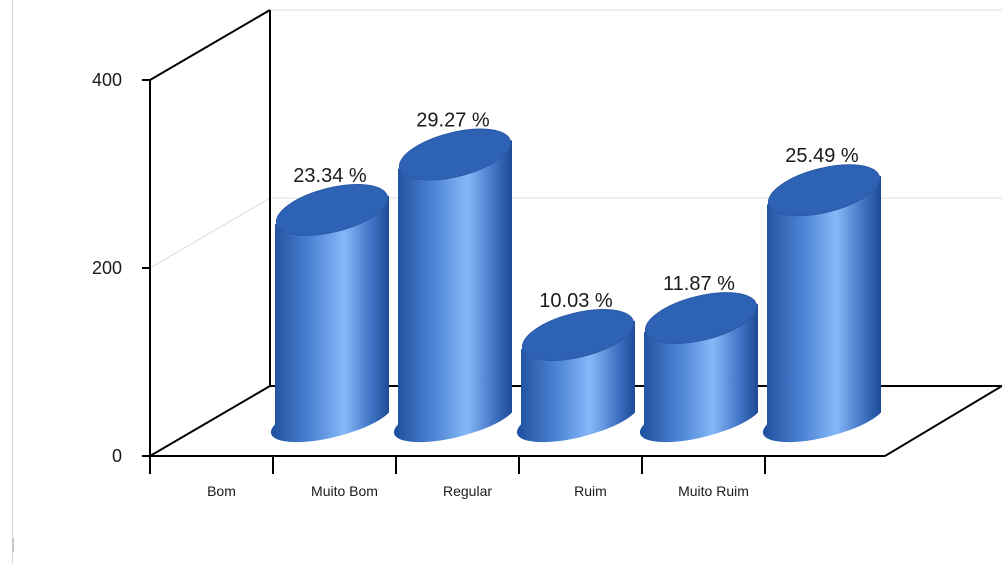 This screenshot has width=1002, height=568. Describe the element at coordinates (576, 301) in the screenshot. I see `bar-data-label: 10.03 %` at that location.